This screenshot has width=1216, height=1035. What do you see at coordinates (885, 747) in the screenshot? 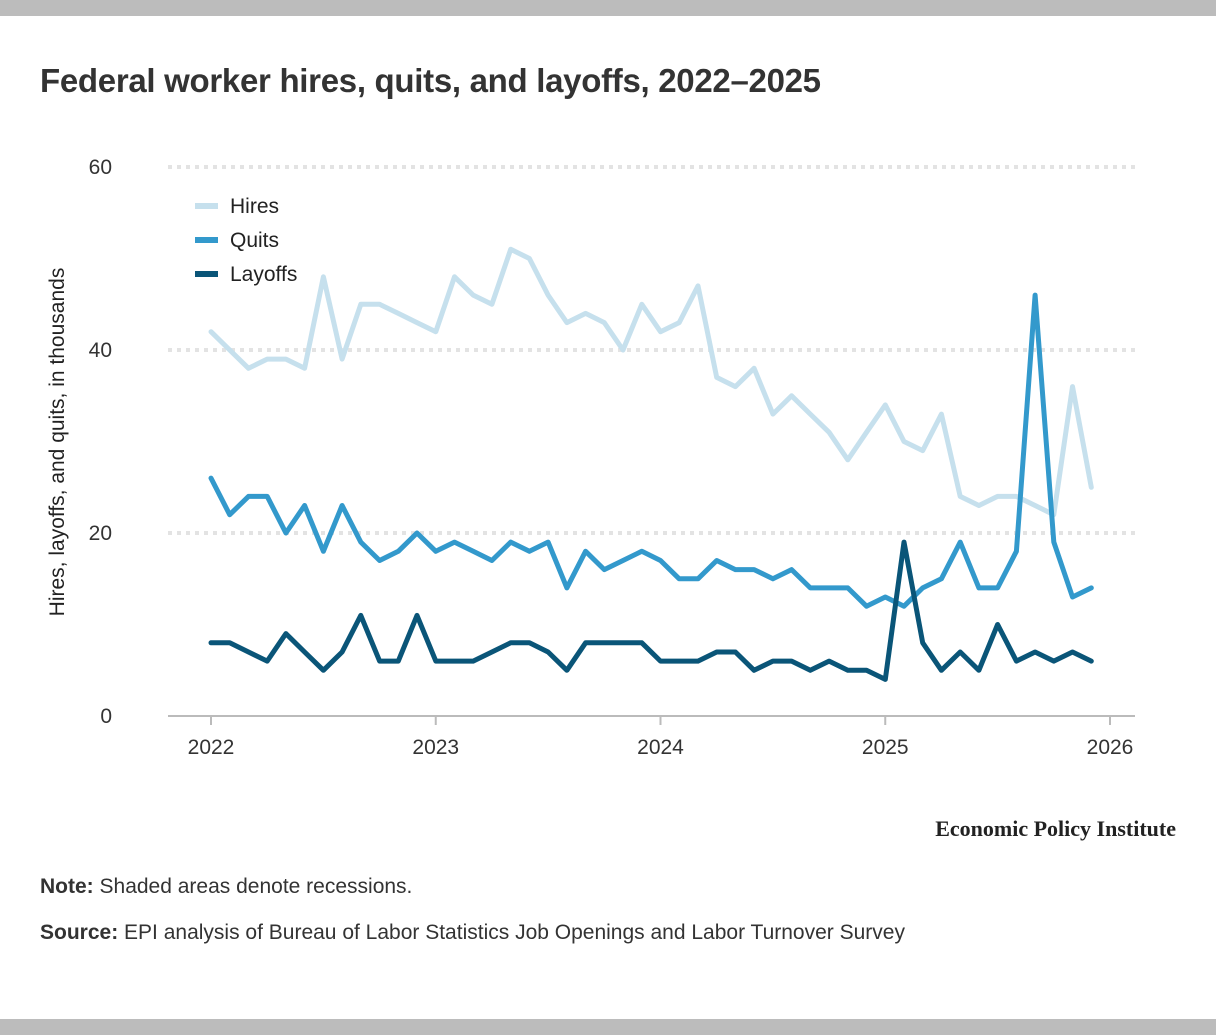
I see `x-tick-label: 2025` at bounding box center [885, 747].